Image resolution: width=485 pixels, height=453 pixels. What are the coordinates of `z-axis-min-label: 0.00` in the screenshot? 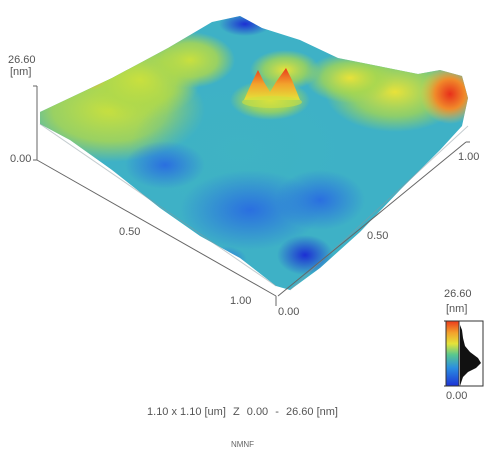 It's located at (21, 159).